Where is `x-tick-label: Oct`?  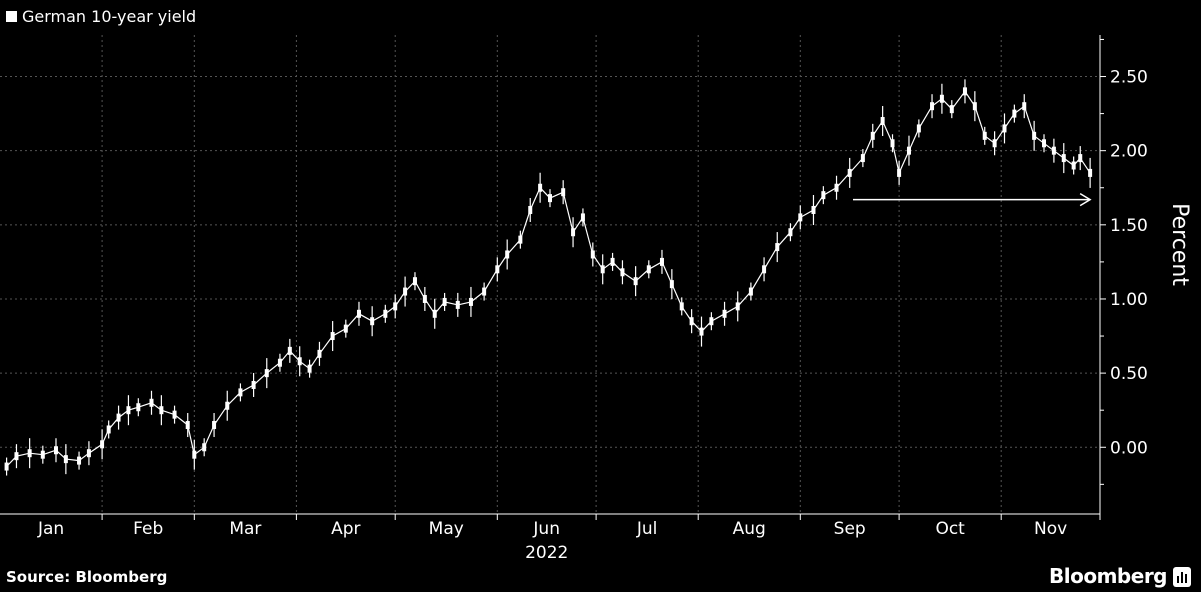
x-tick-label: Oct is located at coordinates (950, 529).